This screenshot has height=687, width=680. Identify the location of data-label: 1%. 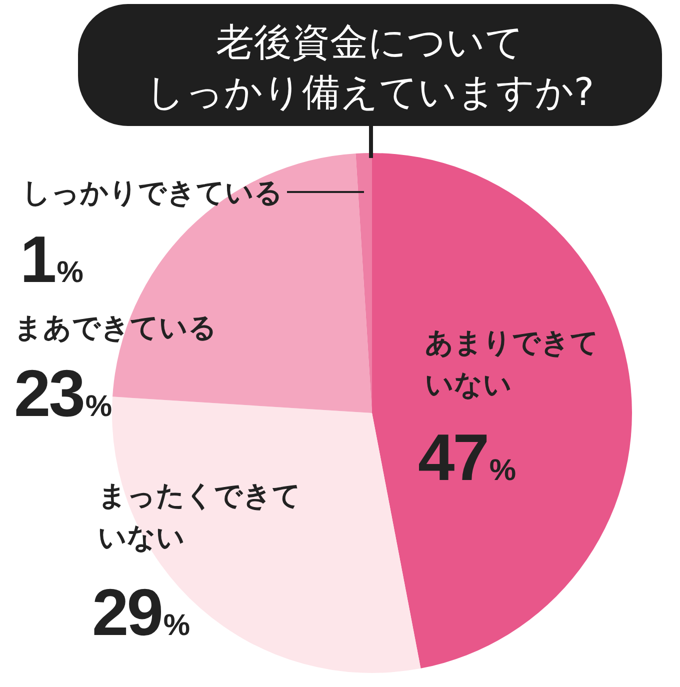
(52, 259).